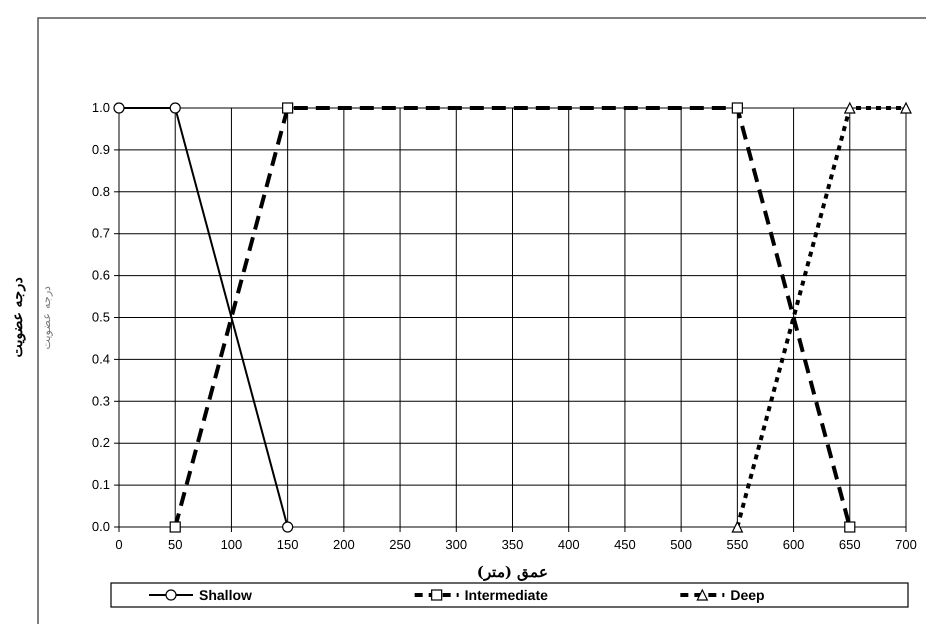 The image size is (934, 632). I want to click on x-tick-label: 150, so click(287, 544).